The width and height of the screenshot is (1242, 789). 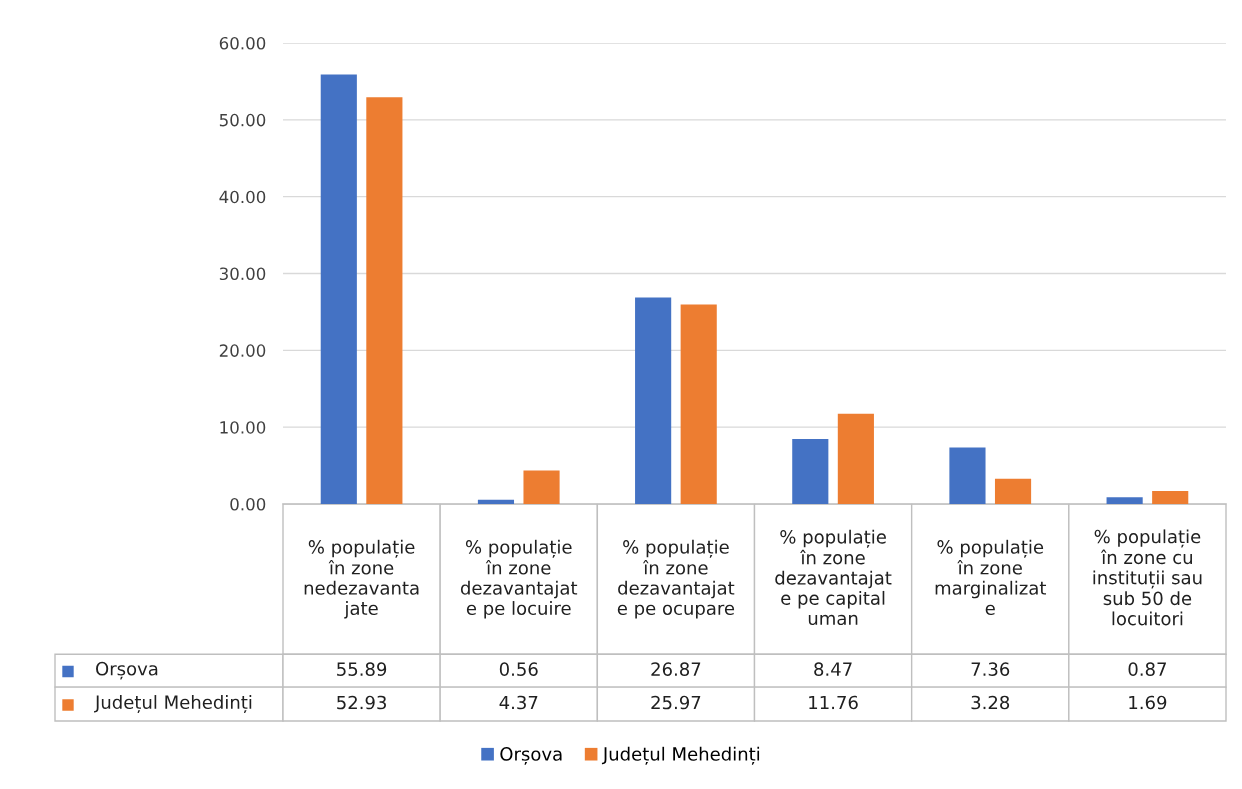 I want to click on data-label: 52.93, so click(x=361, y=702).